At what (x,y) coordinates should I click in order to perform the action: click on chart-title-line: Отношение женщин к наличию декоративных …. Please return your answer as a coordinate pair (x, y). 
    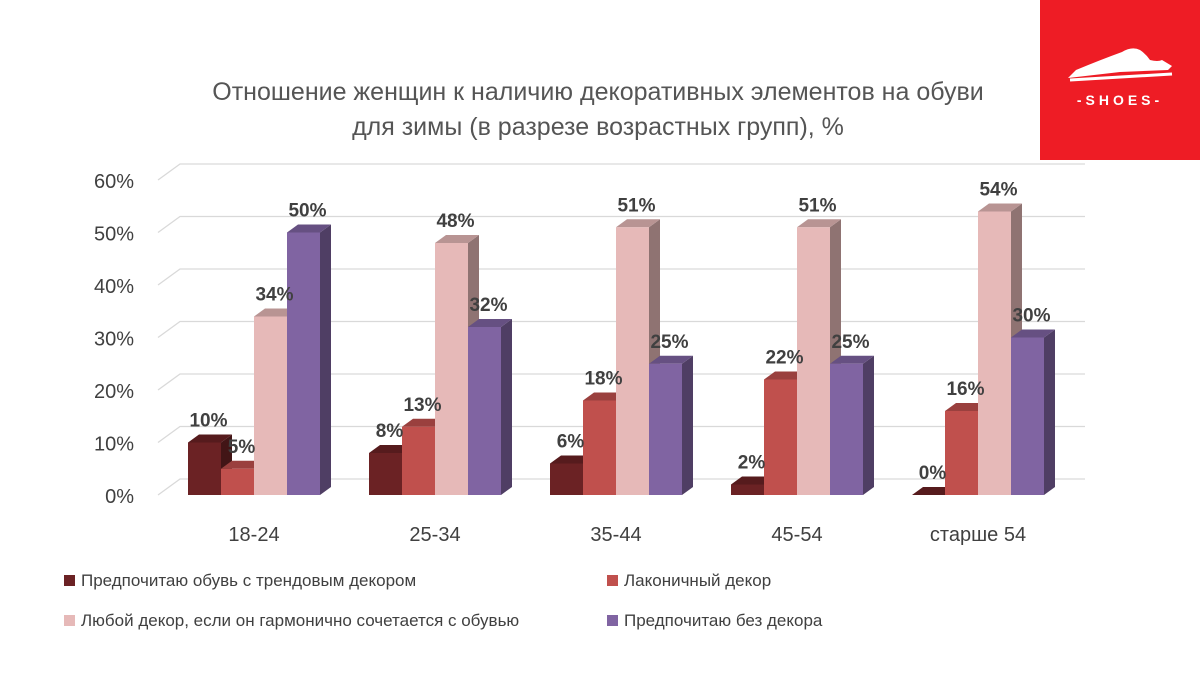
    Looking at the image, I should click on (598, 92).